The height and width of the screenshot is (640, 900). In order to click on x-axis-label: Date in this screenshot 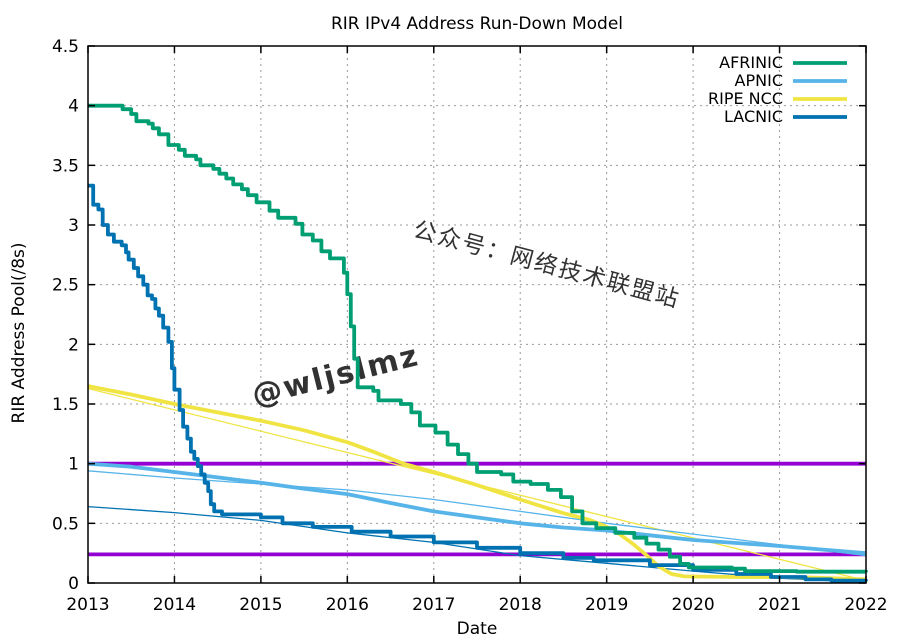, I will do `click(477, 629)`.